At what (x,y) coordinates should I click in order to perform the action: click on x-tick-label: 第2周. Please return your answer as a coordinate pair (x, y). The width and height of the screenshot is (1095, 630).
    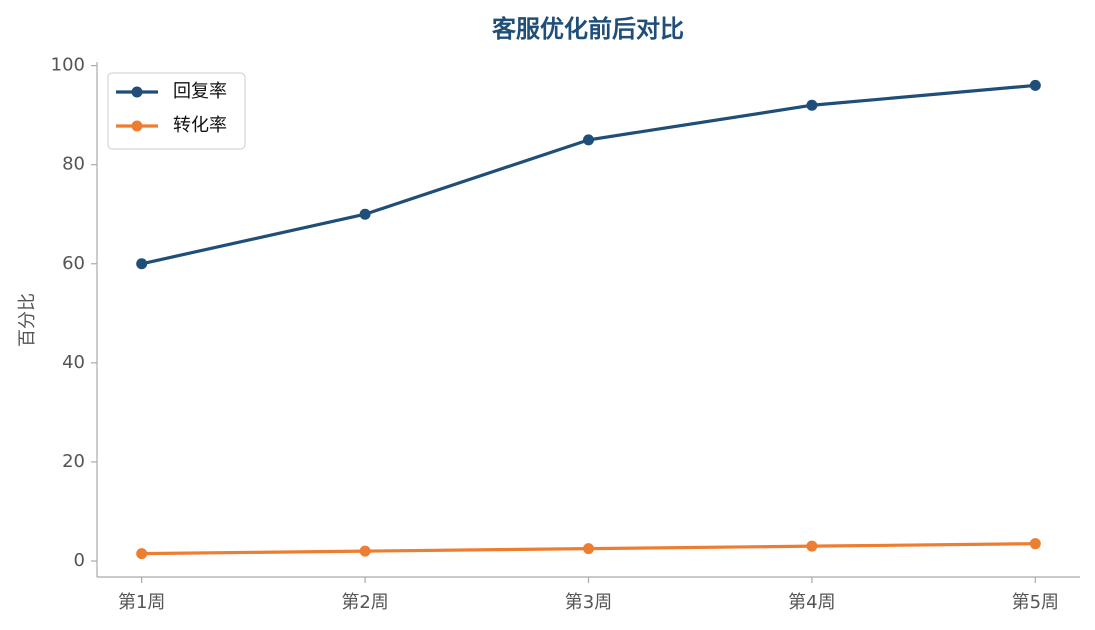
    Looking at the image, I should click on (364, 602).